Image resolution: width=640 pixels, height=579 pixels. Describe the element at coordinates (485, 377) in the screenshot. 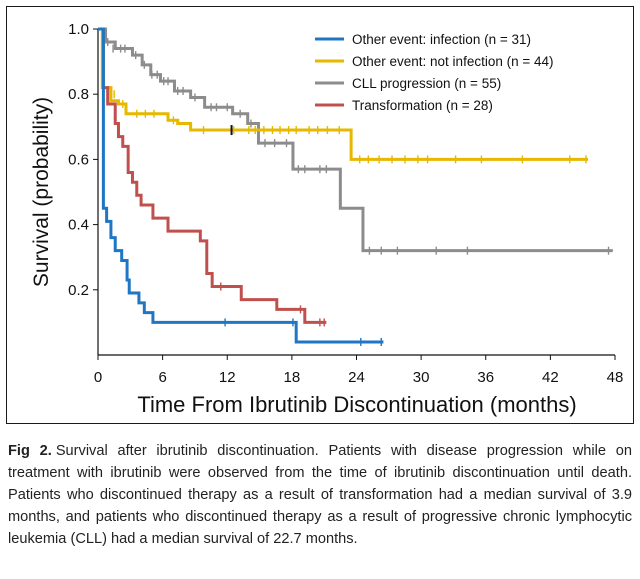

I see `x-tick-label: 36` at that location.